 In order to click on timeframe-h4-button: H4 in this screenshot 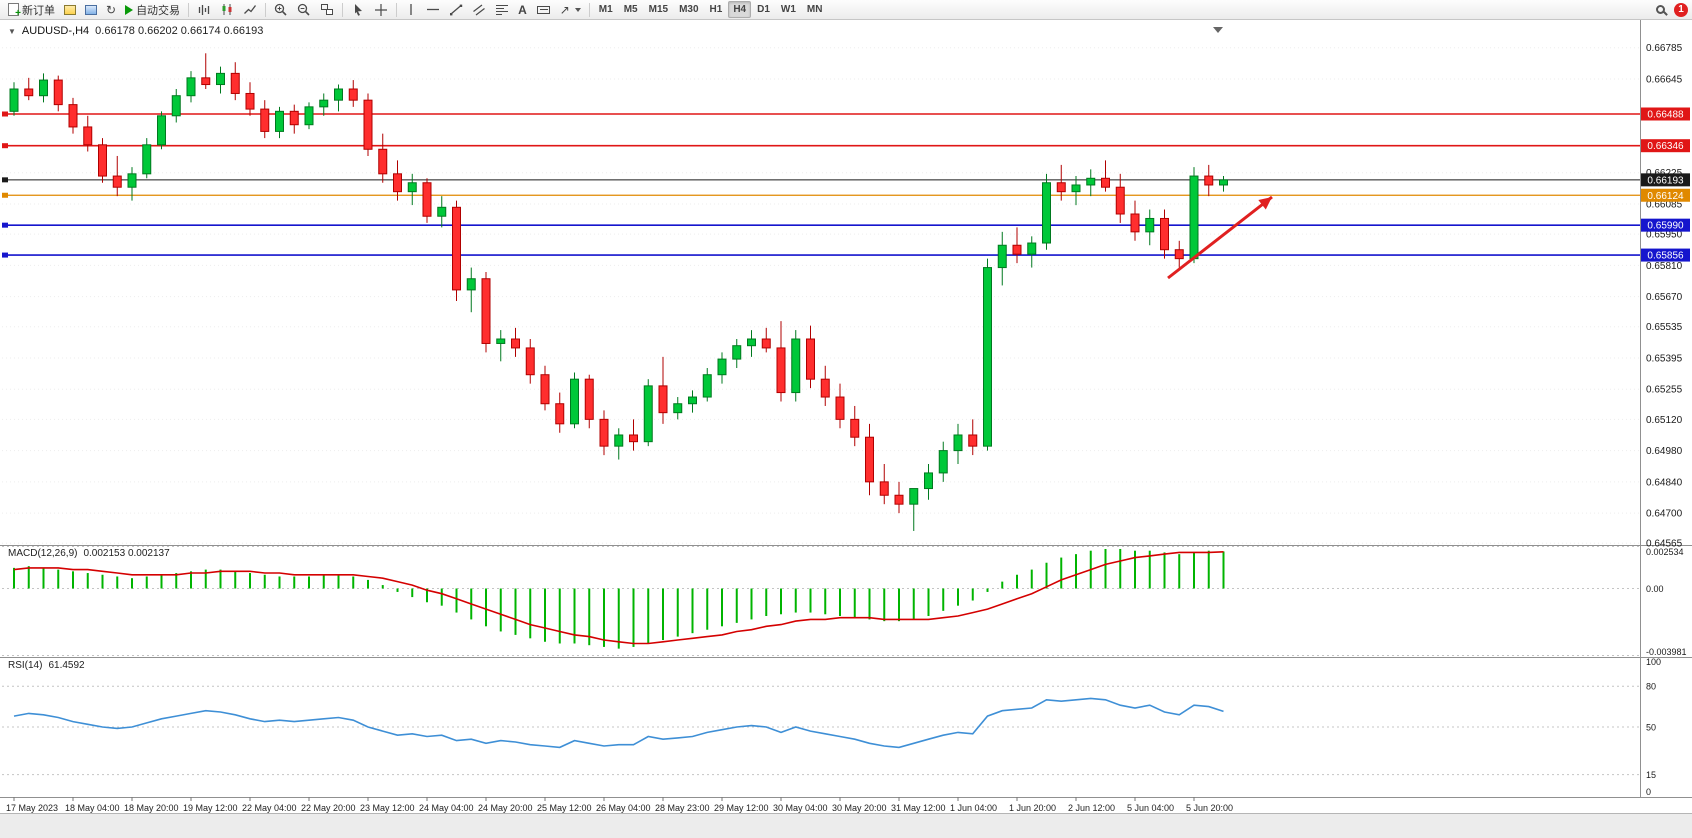, I will do `click(740, 9)`.